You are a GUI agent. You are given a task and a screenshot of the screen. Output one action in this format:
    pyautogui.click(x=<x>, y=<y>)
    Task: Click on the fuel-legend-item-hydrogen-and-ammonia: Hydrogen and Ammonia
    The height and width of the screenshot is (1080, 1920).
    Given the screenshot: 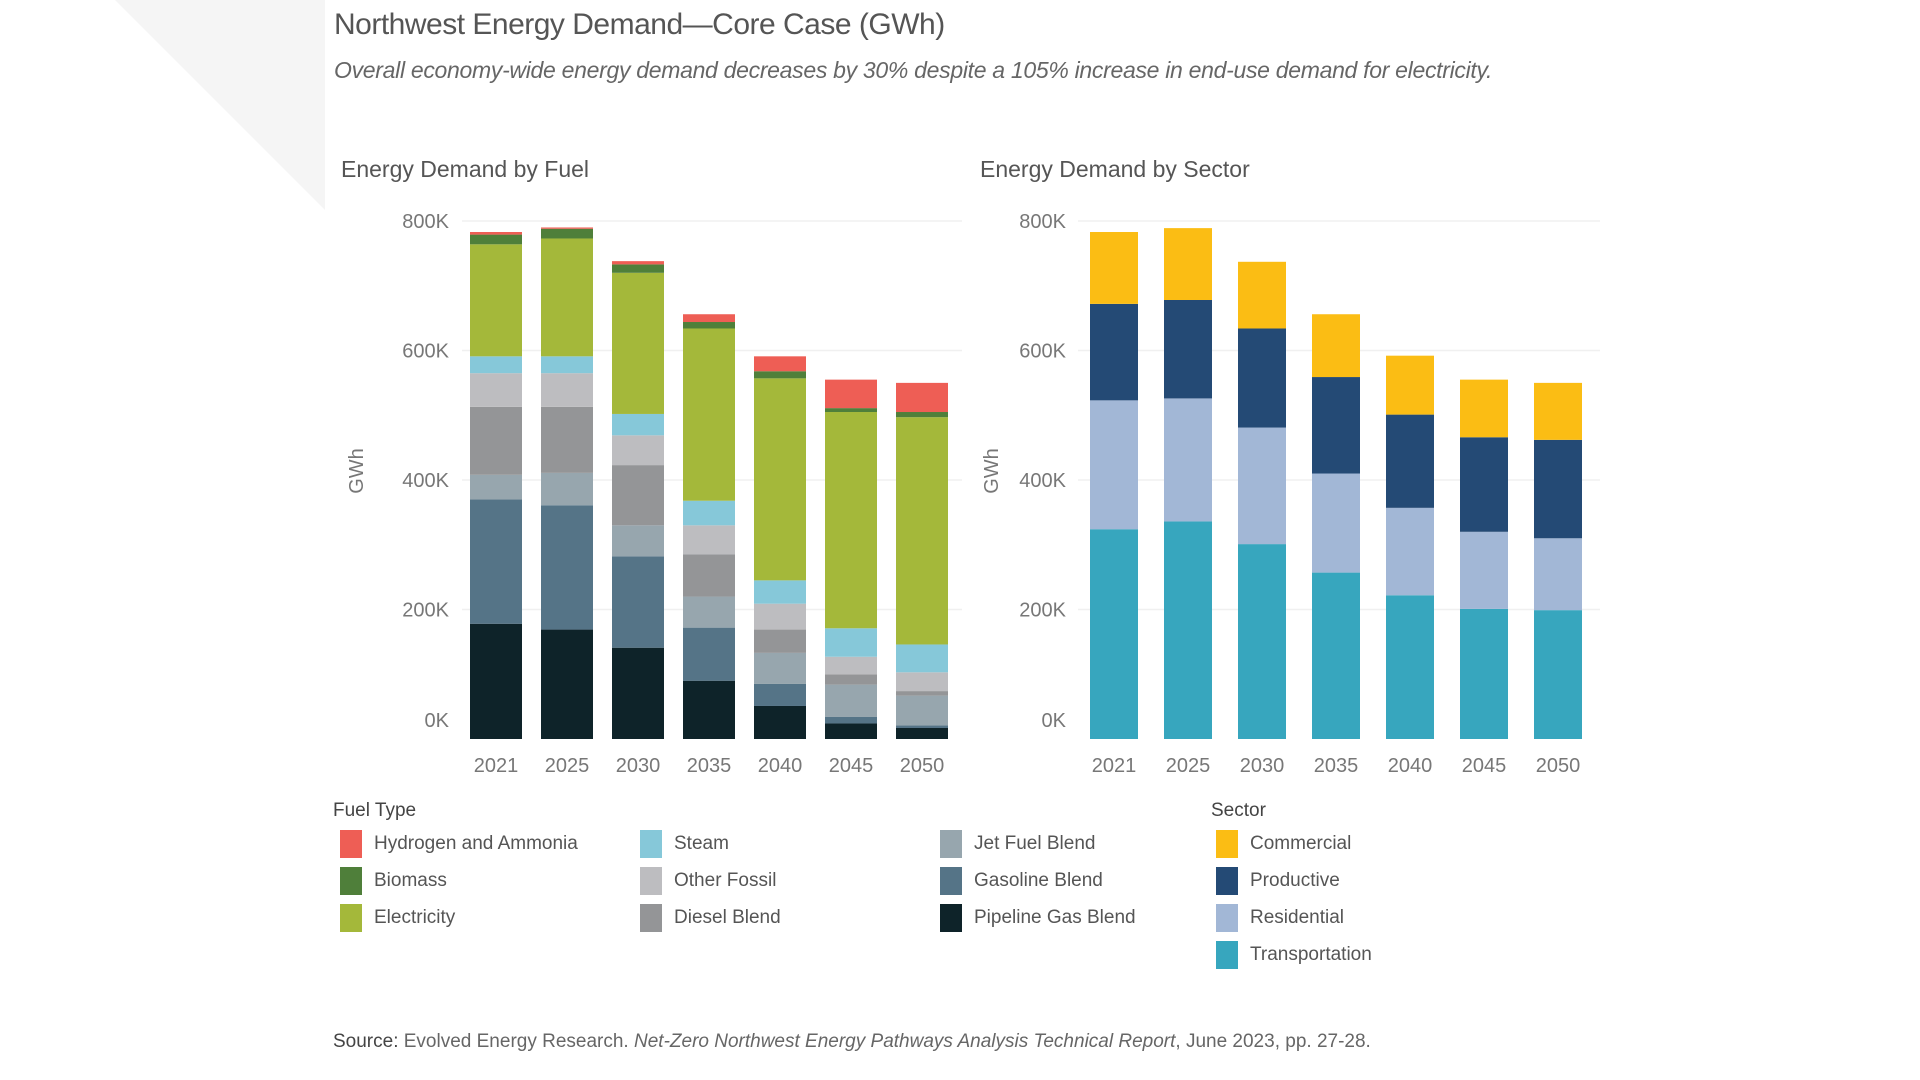 What is the action you would take?
    pyautogui.click(x=459, y=844)
    